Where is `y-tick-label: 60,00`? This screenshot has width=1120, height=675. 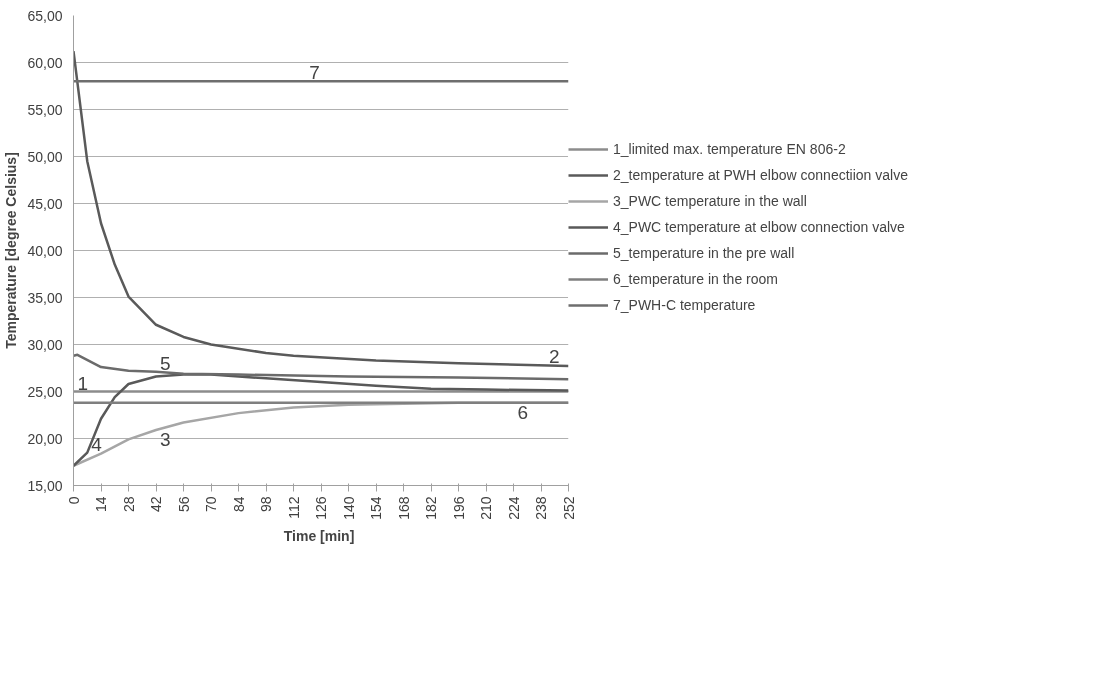
y-tick-label: 60,00 is located at coordinates (45, 62).